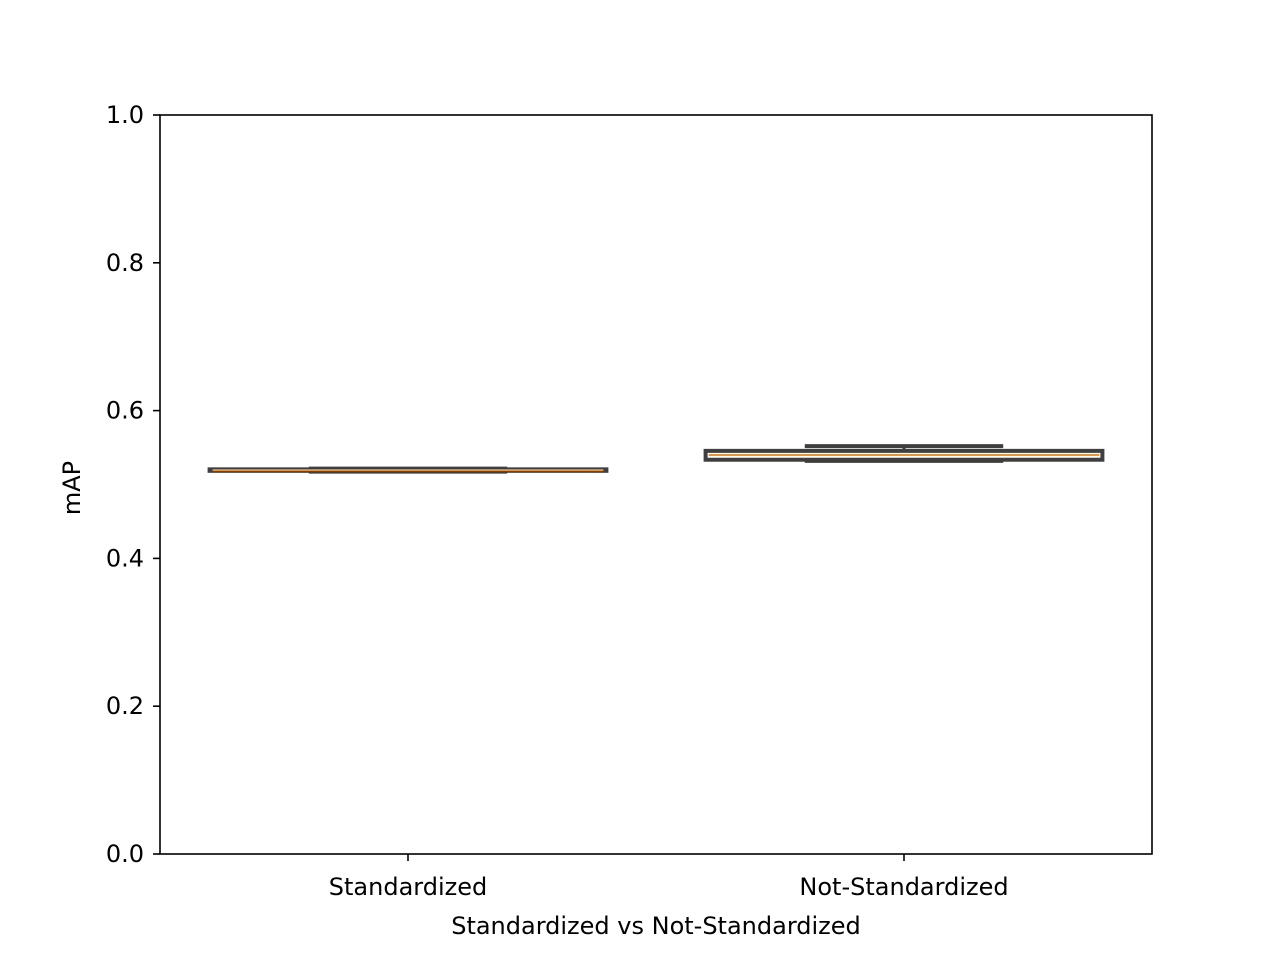 The width and height of the screenshot is (1280, 960). I want to click on y-tick-label: 0.6, so click(125, 411).